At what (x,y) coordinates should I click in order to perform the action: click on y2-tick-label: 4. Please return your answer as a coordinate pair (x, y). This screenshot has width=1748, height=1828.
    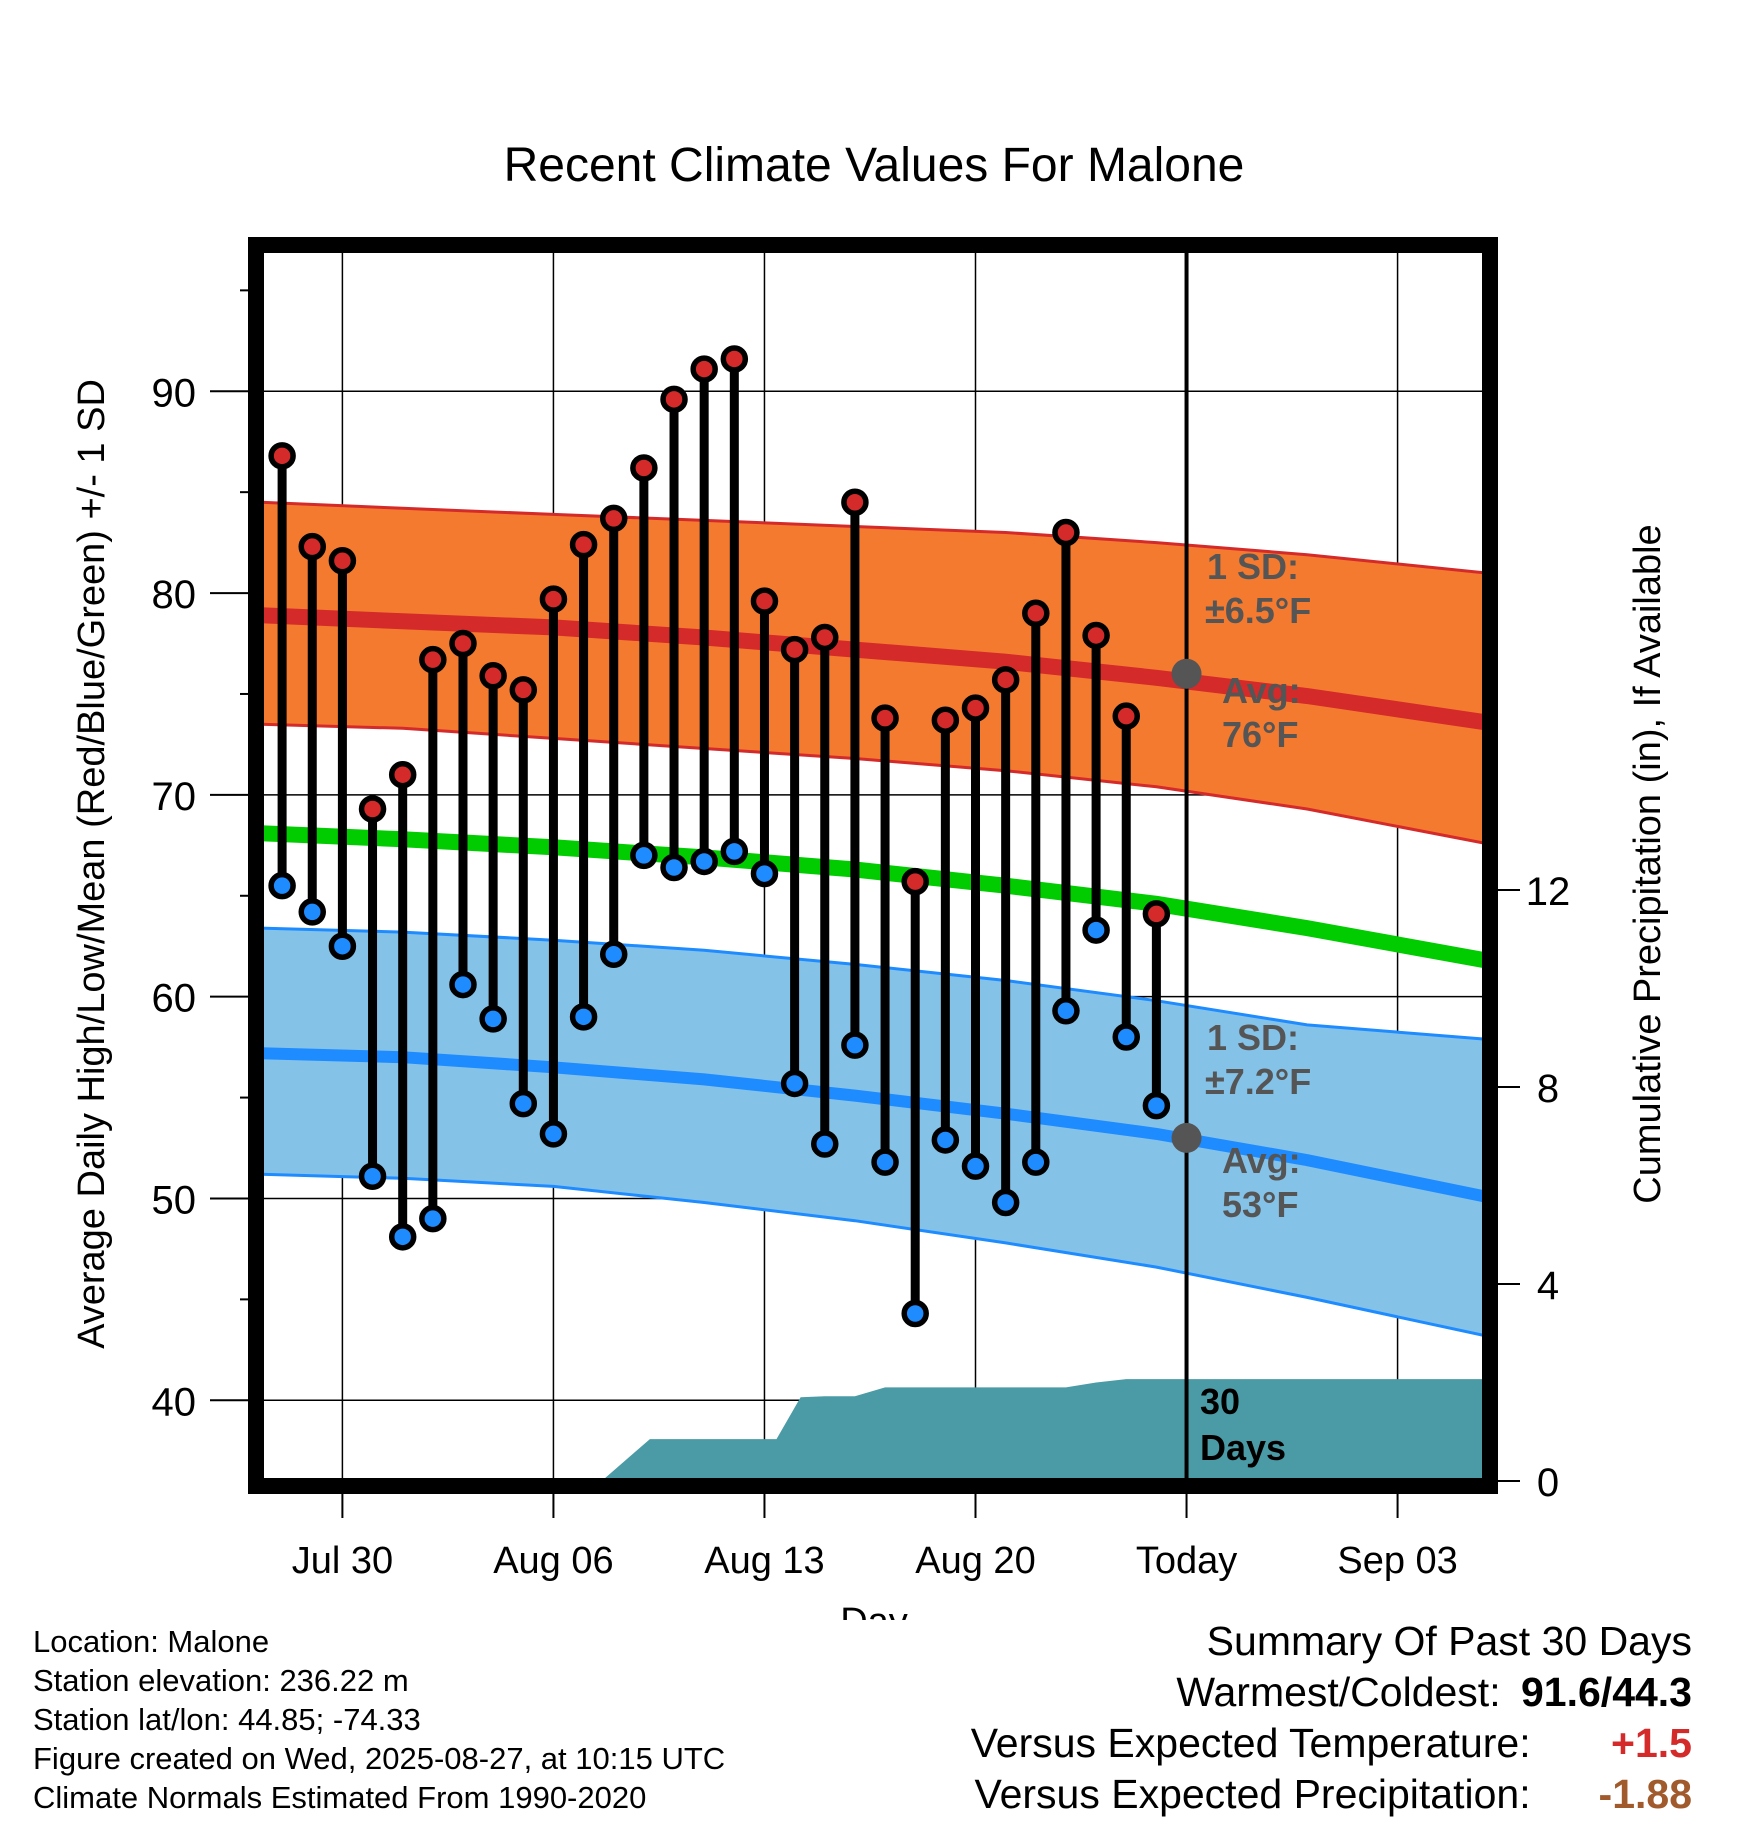
    Looking at the image, I should click on (1548, 1286).